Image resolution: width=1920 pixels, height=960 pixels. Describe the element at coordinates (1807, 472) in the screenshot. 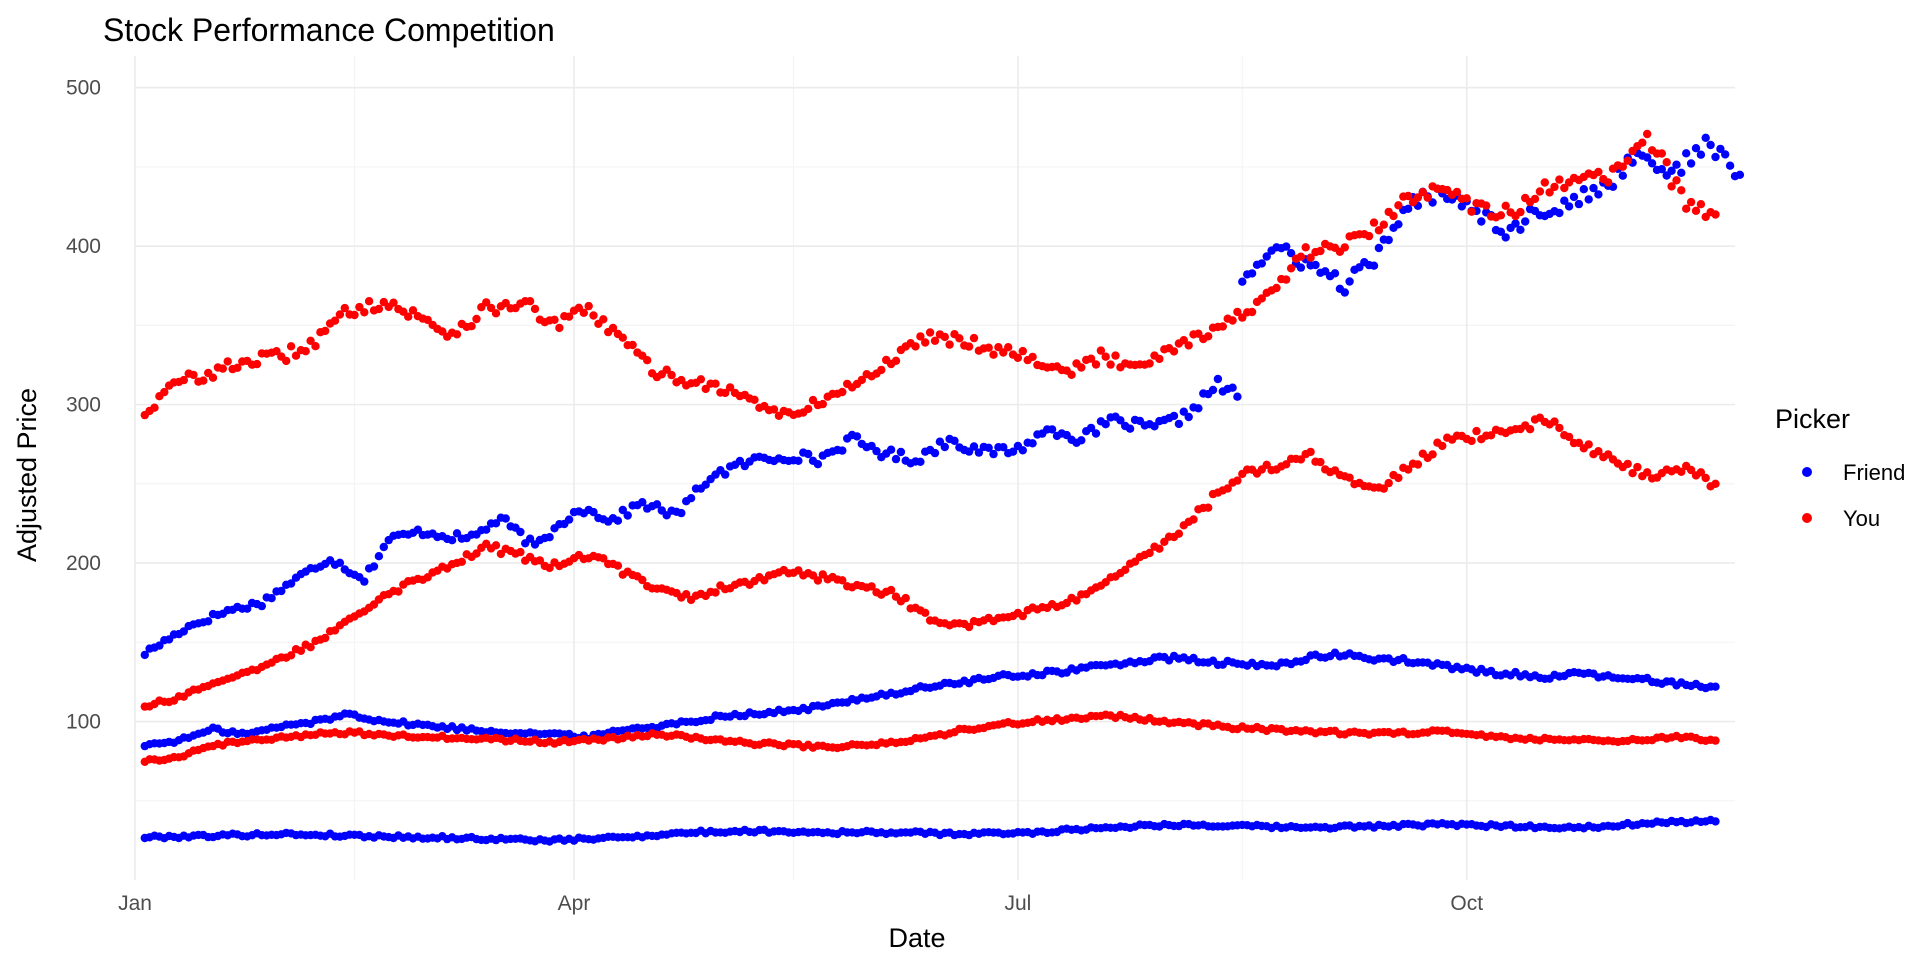

I see `legend-key-friend` at that location.